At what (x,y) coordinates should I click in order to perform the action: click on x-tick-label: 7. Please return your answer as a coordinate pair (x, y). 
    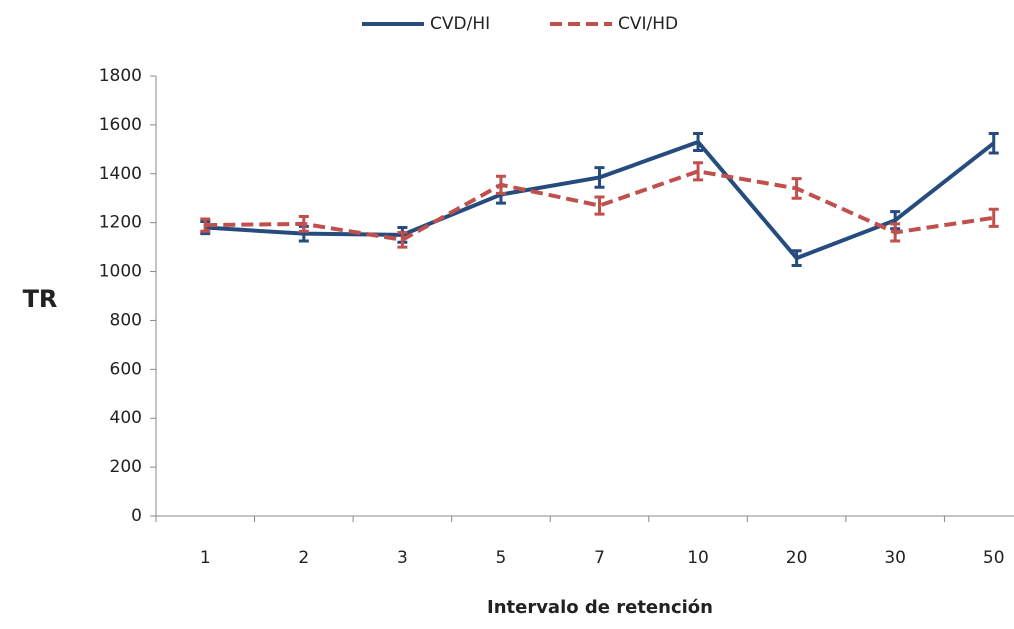
    Looking at the image, I should click on (599, 558).